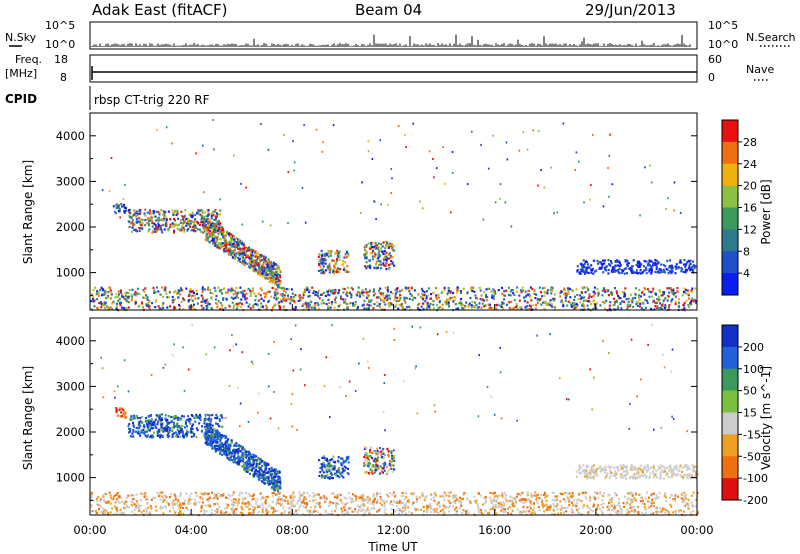 The width and height of the screenshot is (800, 554). Describe the element at coordinates (63, 77) in the screenshot. I see `freq-tick-bottom: 8` at that location.